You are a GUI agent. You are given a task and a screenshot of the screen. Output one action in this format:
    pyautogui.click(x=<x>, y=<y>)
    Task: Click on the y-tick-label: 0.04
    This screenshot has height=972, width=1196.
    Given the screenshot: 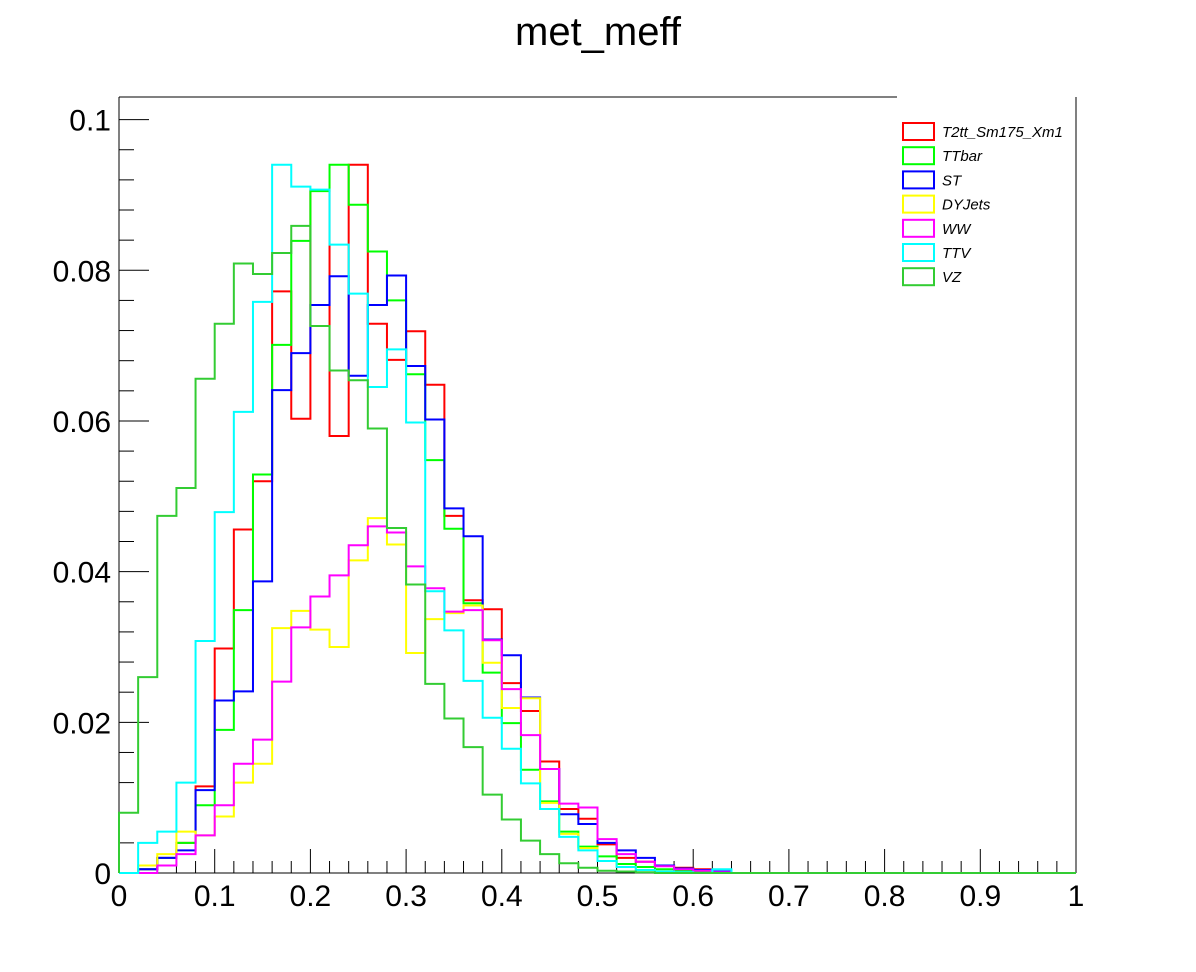 What is the action you would take?
    pyautogui.click(x=82, y=573)
    